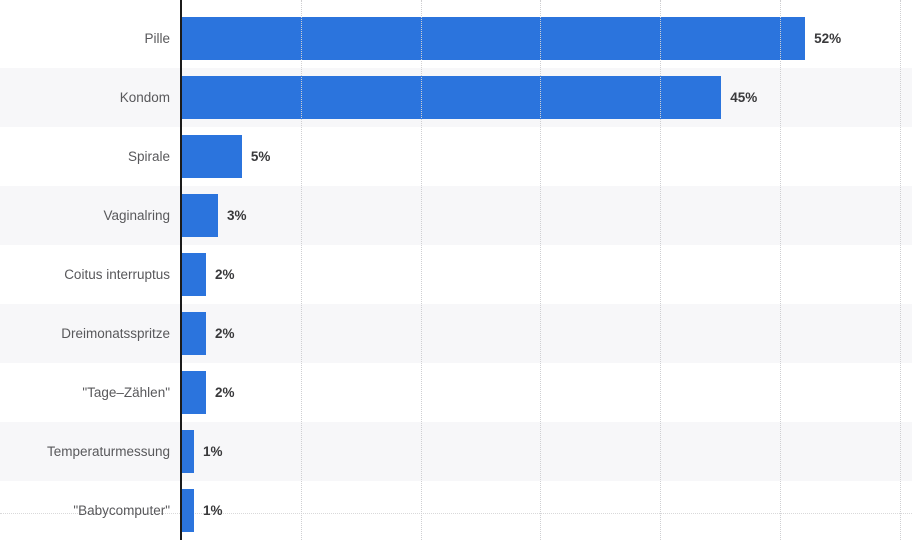 This screenshot has height=540, width=912. What do you see at coordinates (456, 156) in the screenshot?
I see `bar-row: Spirale 5%` at bounding box center [456, 156].